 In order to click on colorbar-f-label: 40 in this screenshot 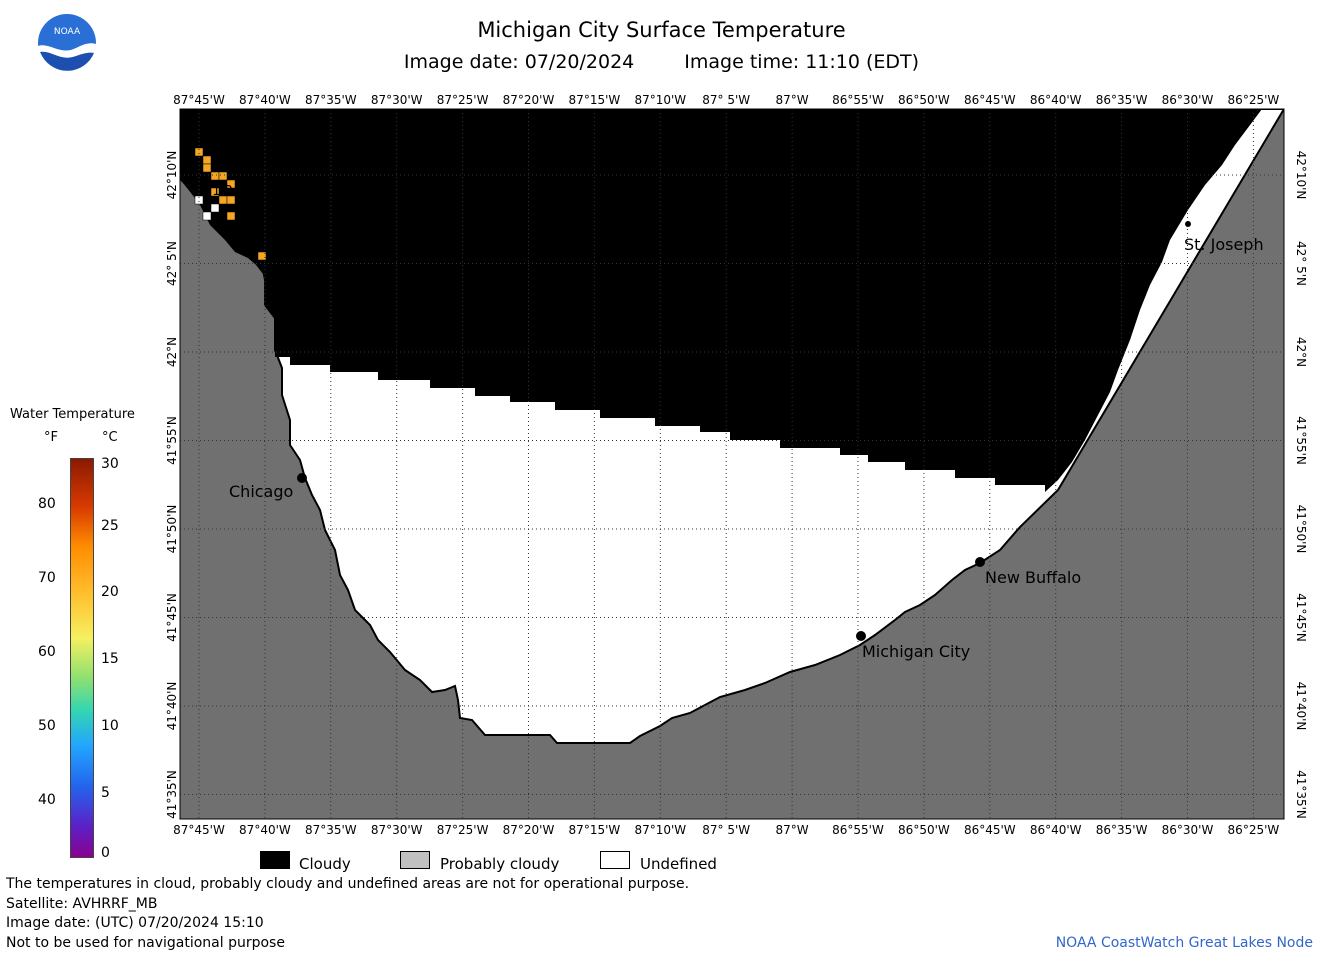, I will do `click(47, 800)`.